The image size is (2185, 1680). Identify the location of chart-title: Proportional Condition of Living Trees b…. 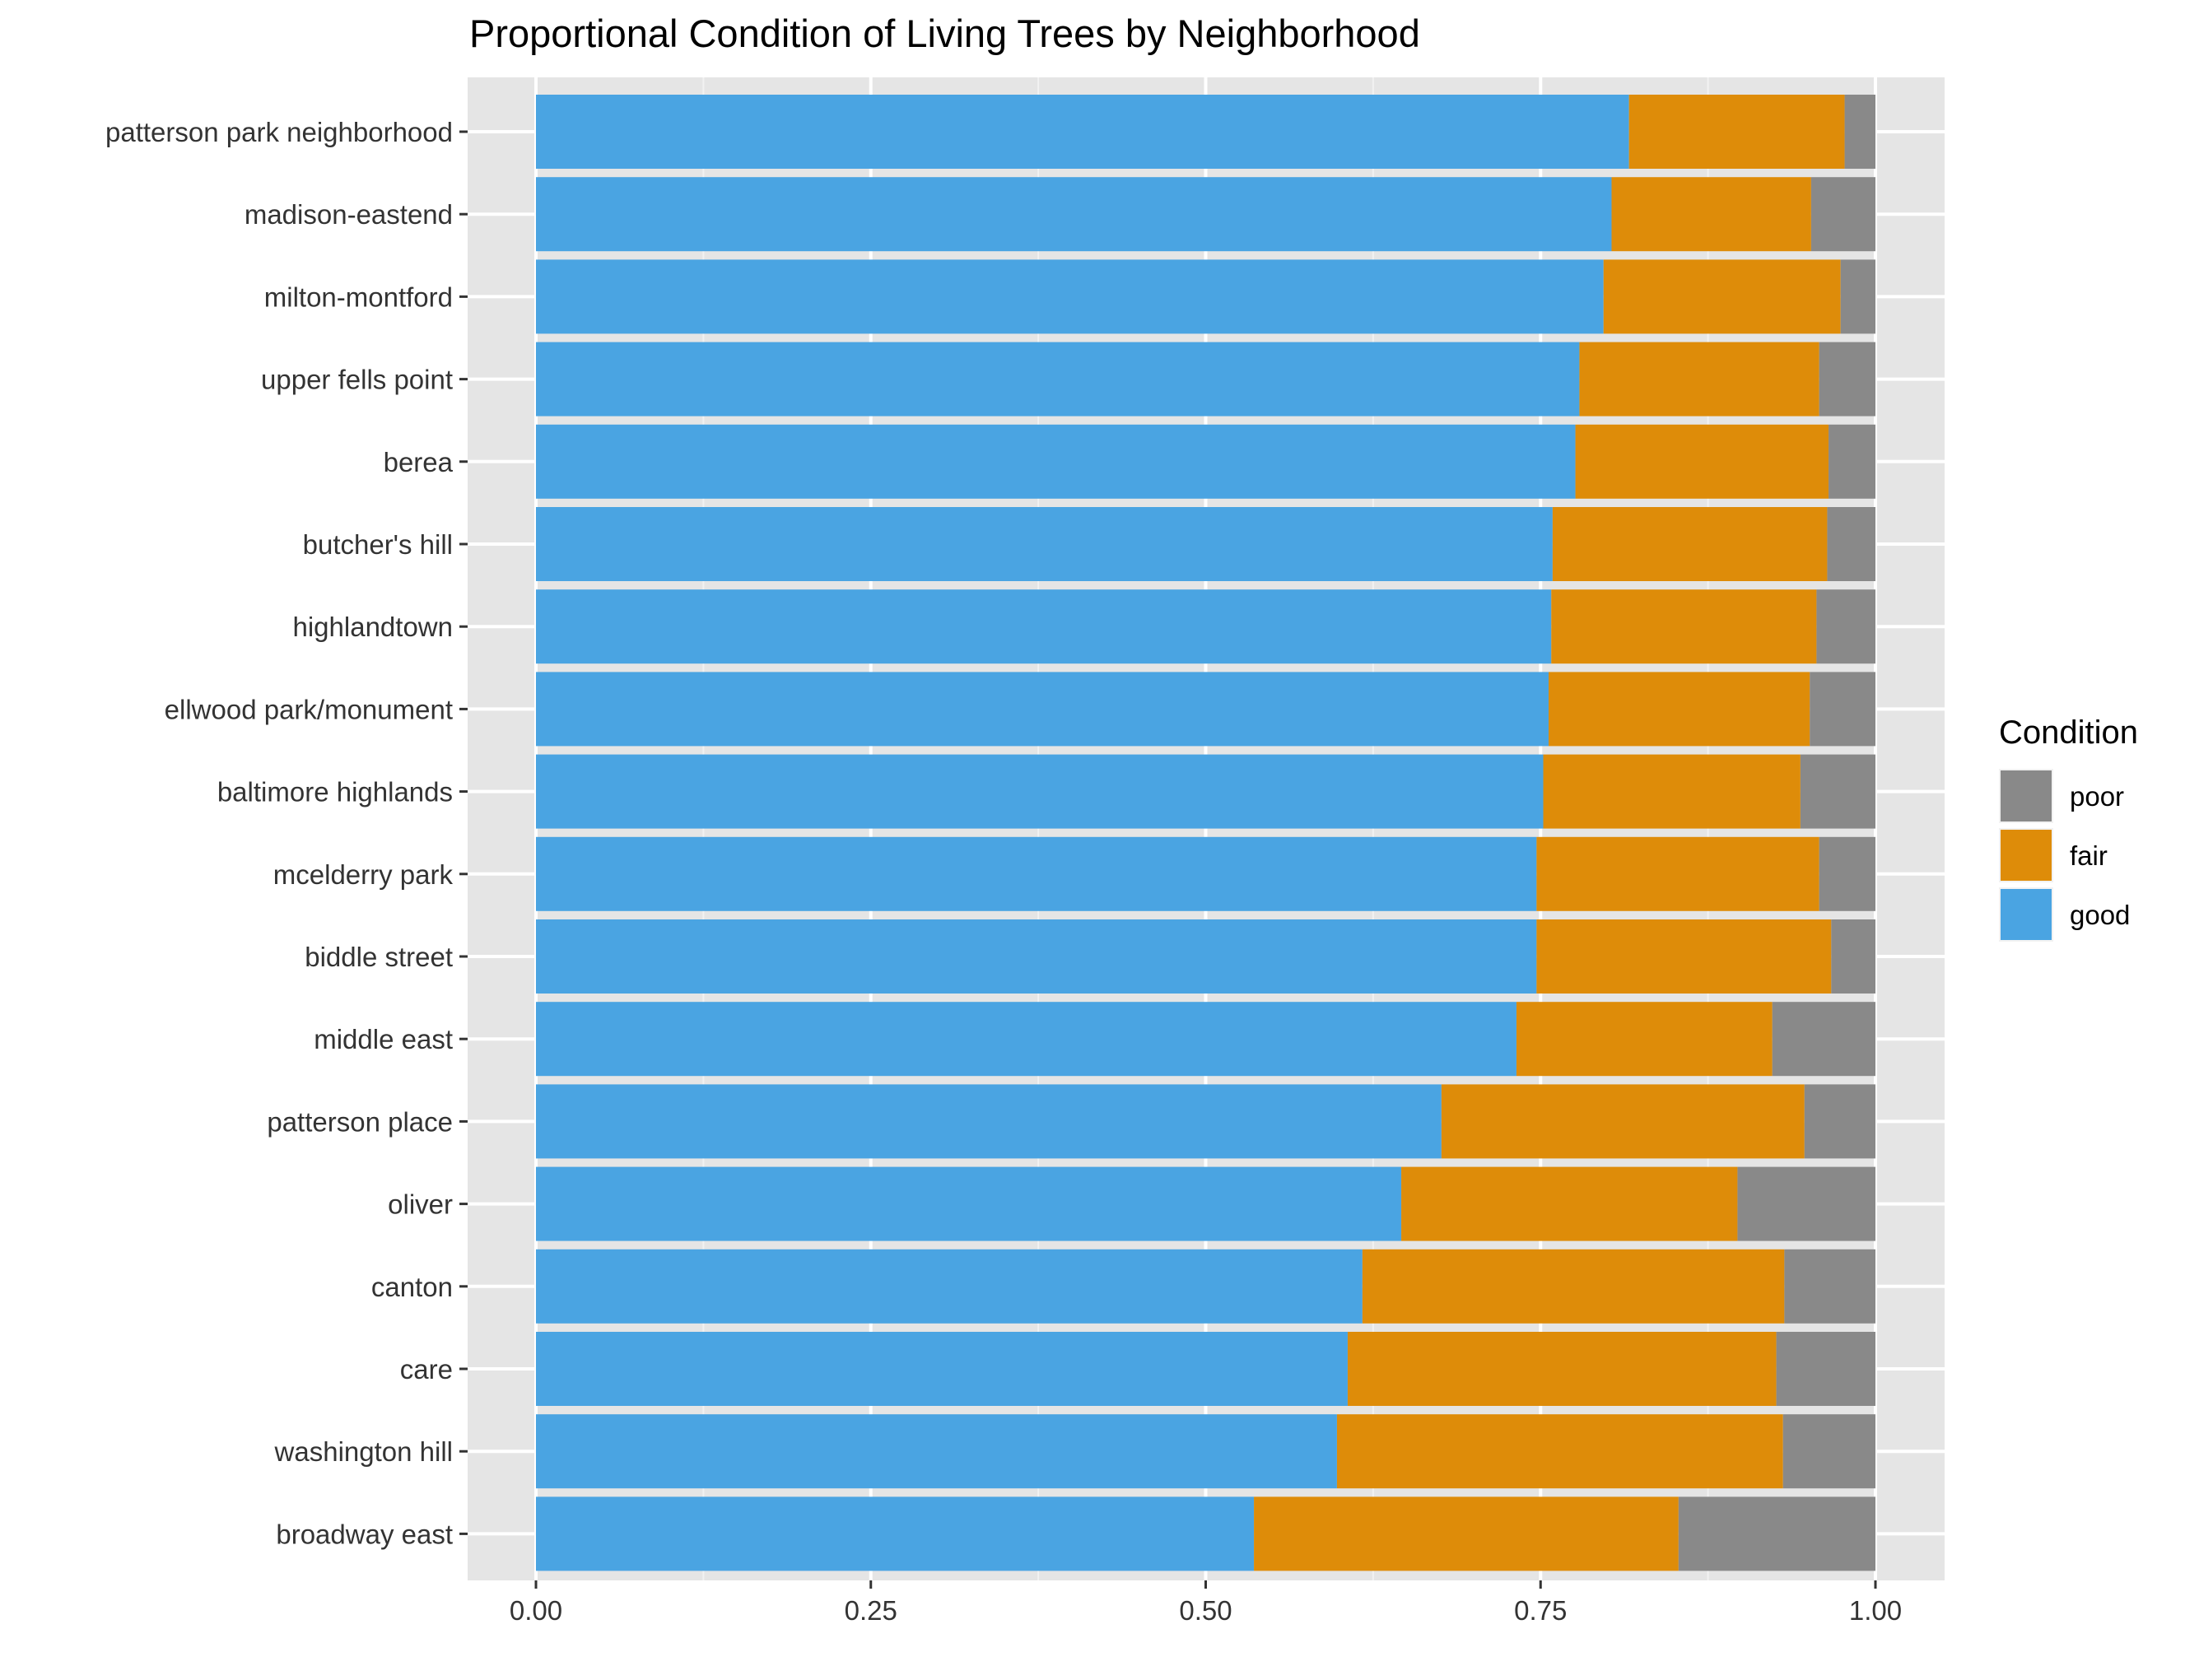
(944, 33).